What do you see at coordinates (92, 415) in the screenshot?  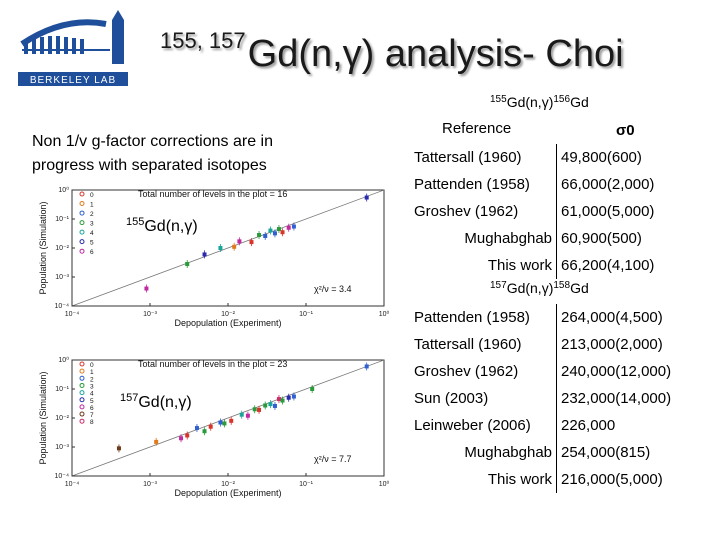 I see `legend-label: 7` at bounding box center [92, 415].